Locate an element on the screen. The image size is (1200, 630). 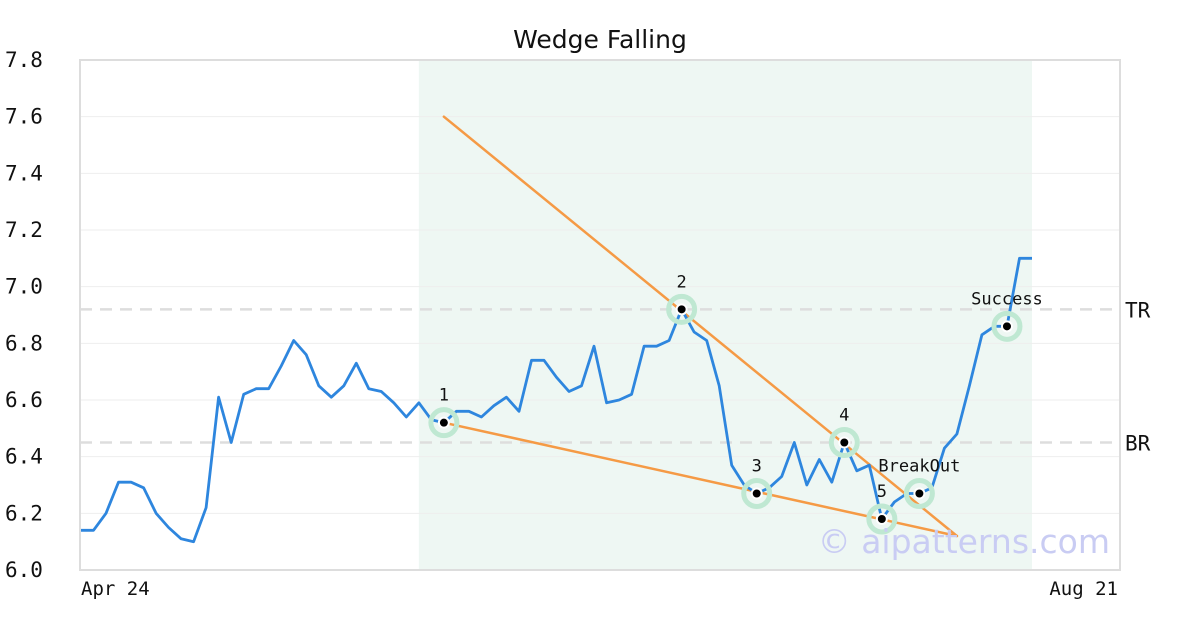
y-tick-label: 6.8 is located at coordinates (24, 343).